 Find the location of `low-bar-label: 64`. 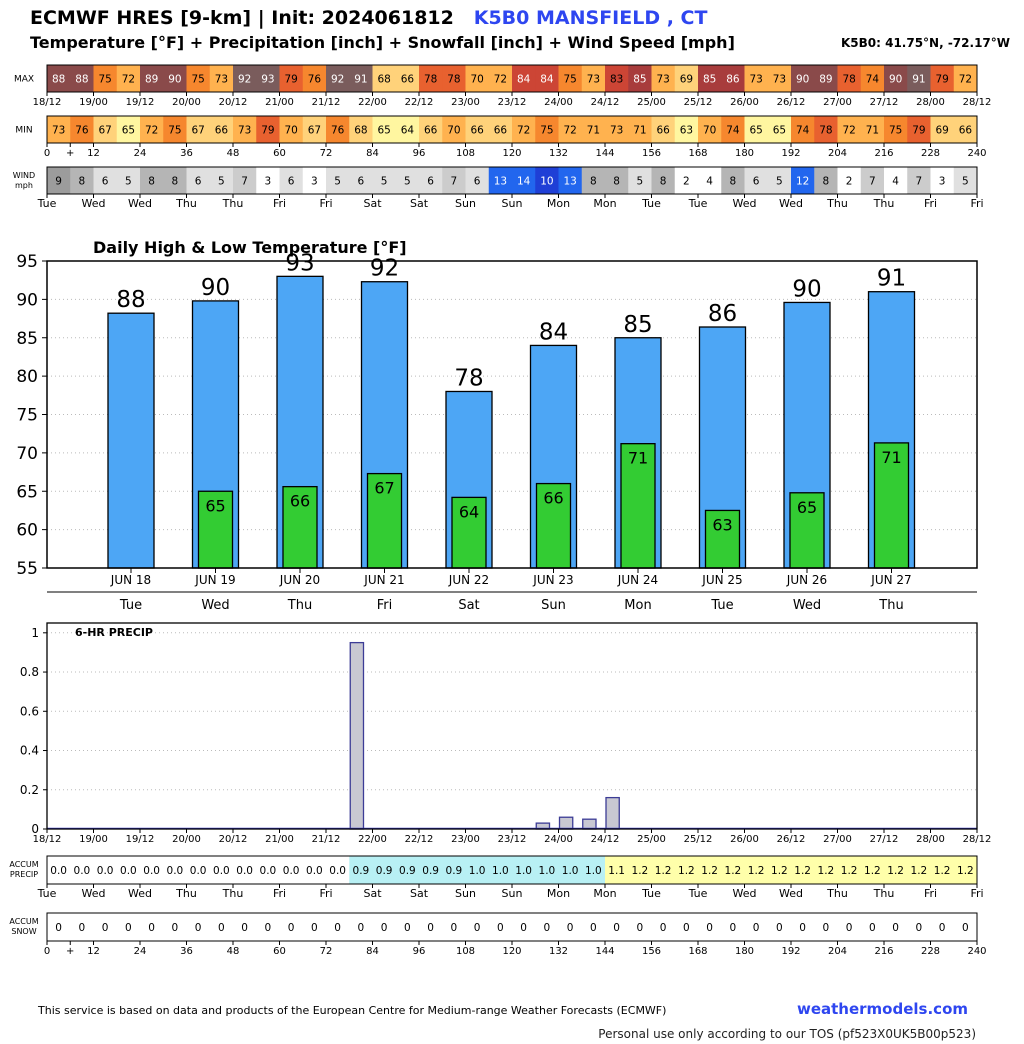

low-bar-label: 64 is located at coordinates (469, 511).